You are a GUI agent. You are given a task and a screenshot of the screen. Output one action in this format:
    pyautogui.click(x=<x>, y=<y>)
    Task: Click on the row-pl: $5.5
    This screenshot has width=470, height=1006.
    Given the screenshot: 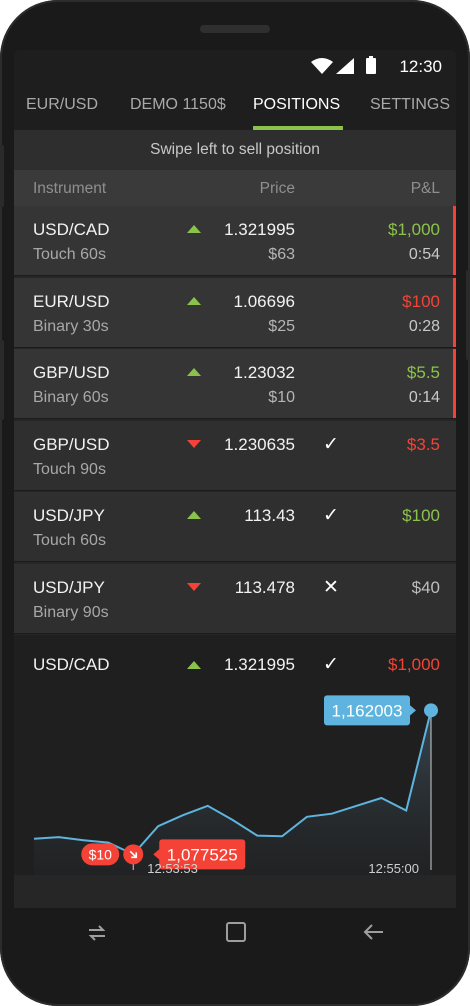 What is the action you would take?
    pyautogui.click(x=423, y=373)
    